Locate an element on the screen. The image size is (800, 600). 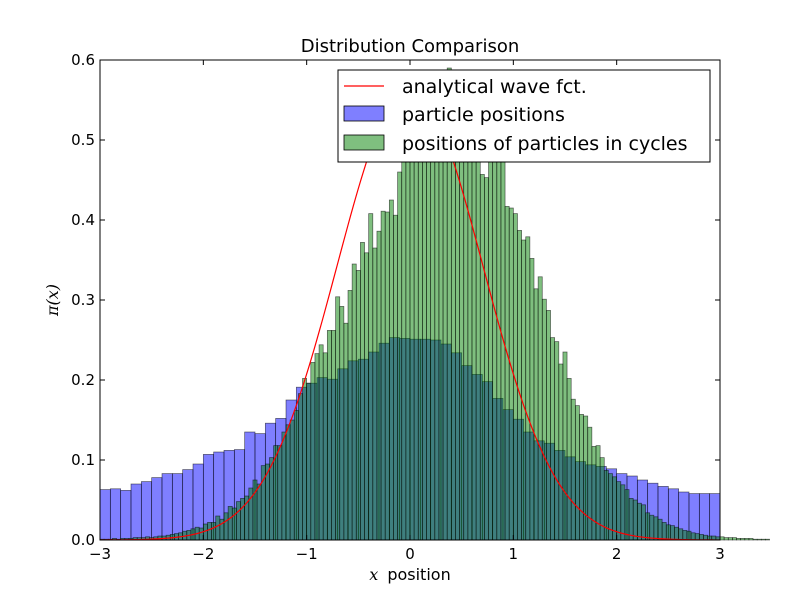
x-tick-label: 1 is located at coordinates (514, 554).